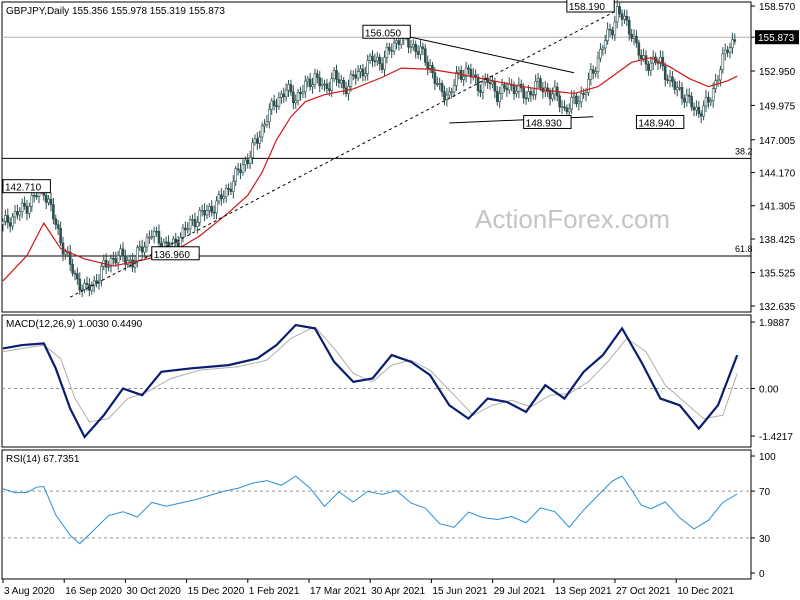  What do you see at coordinates (777, 174) in the screenshot?
I see `y-tick-label: 144.170` at bounding box center [777, 174].